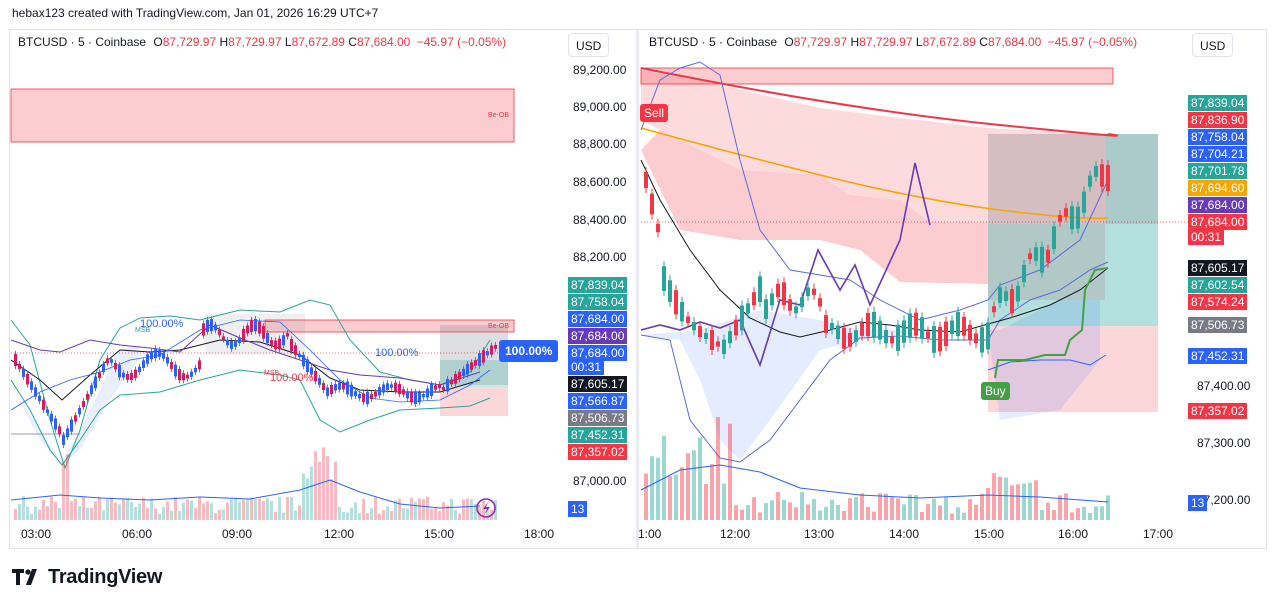 This screenshot has height=608, width=1276. I want to click on right-time-tick: 17:00, so click(1158, 534).